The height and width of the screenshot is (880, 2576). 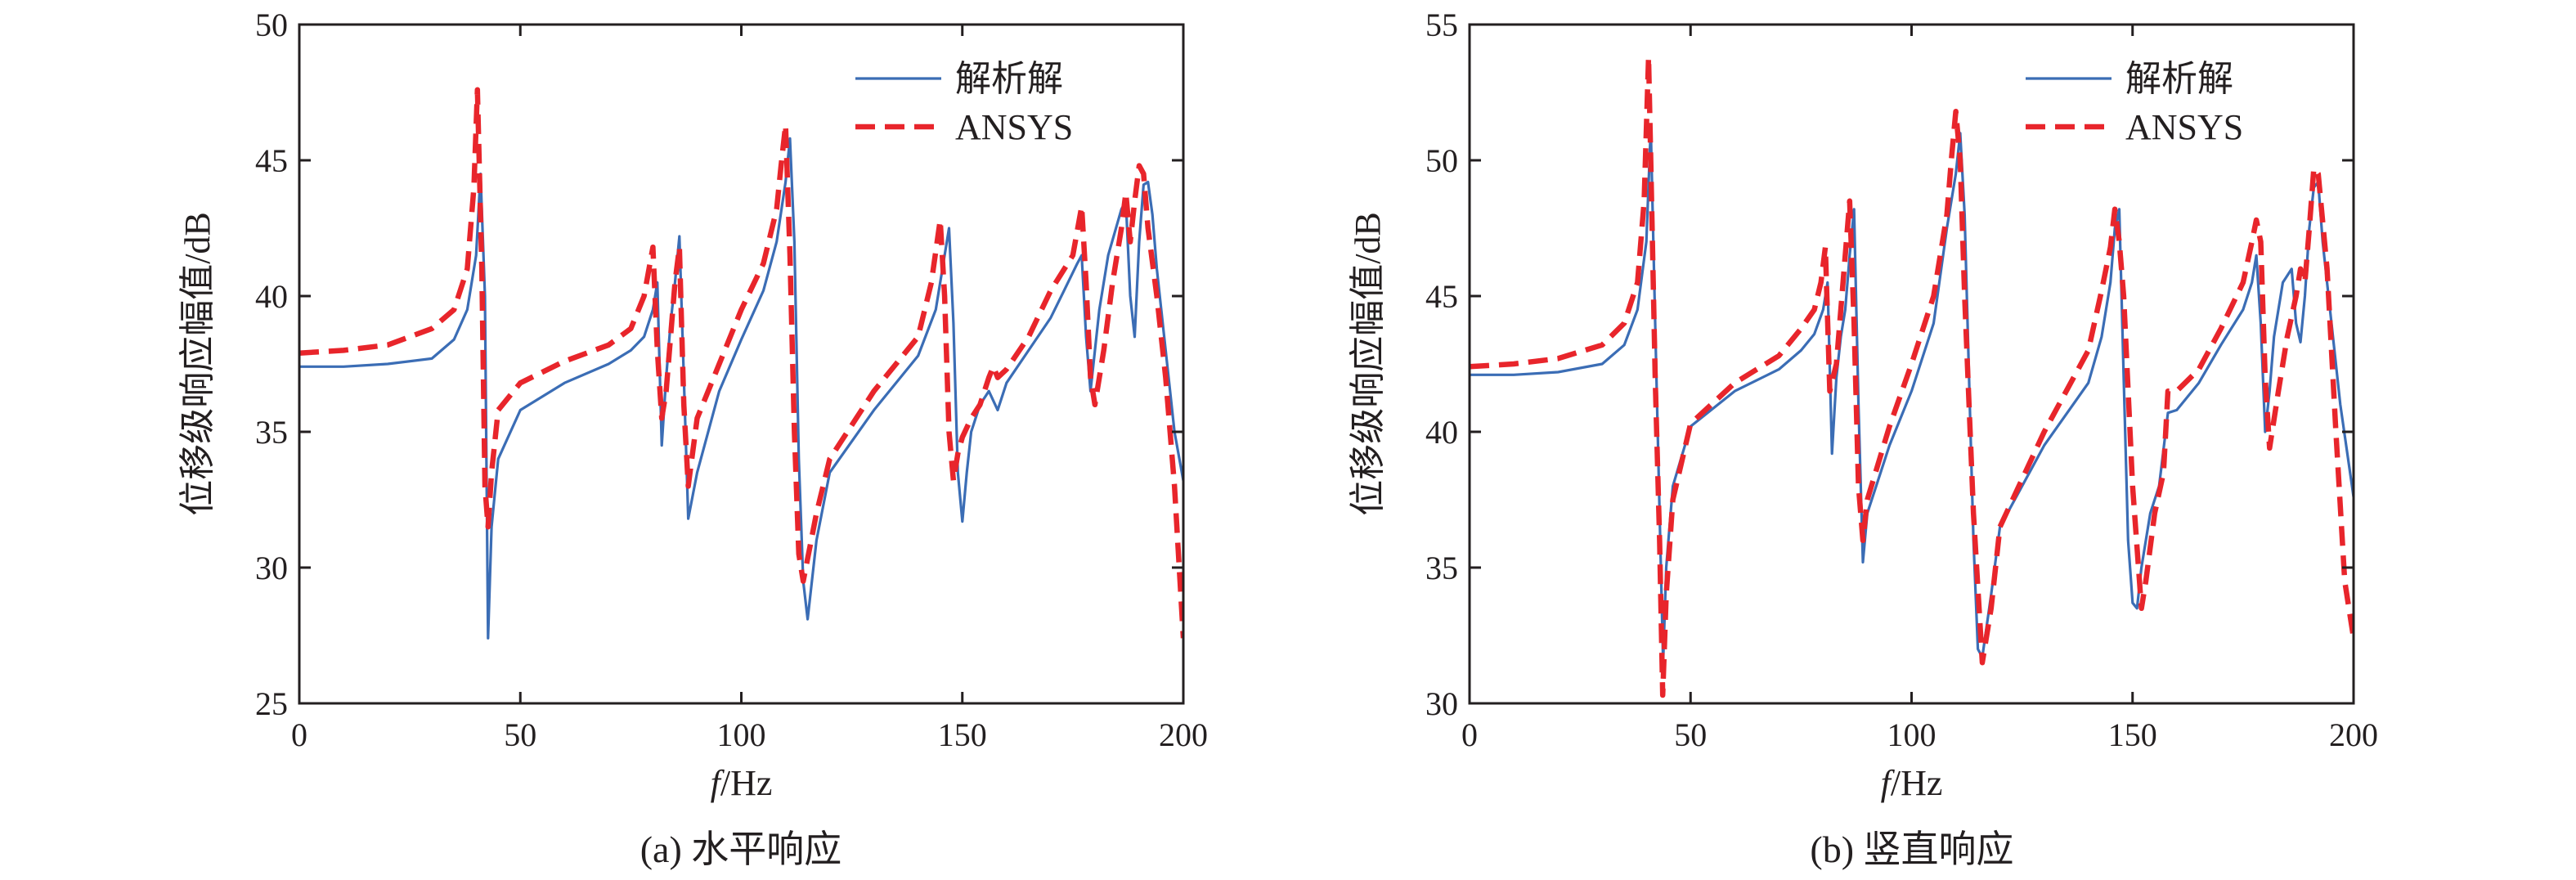 I want to click on panel-caption: (b) 竖直响应, so click(x=1912, y=849).